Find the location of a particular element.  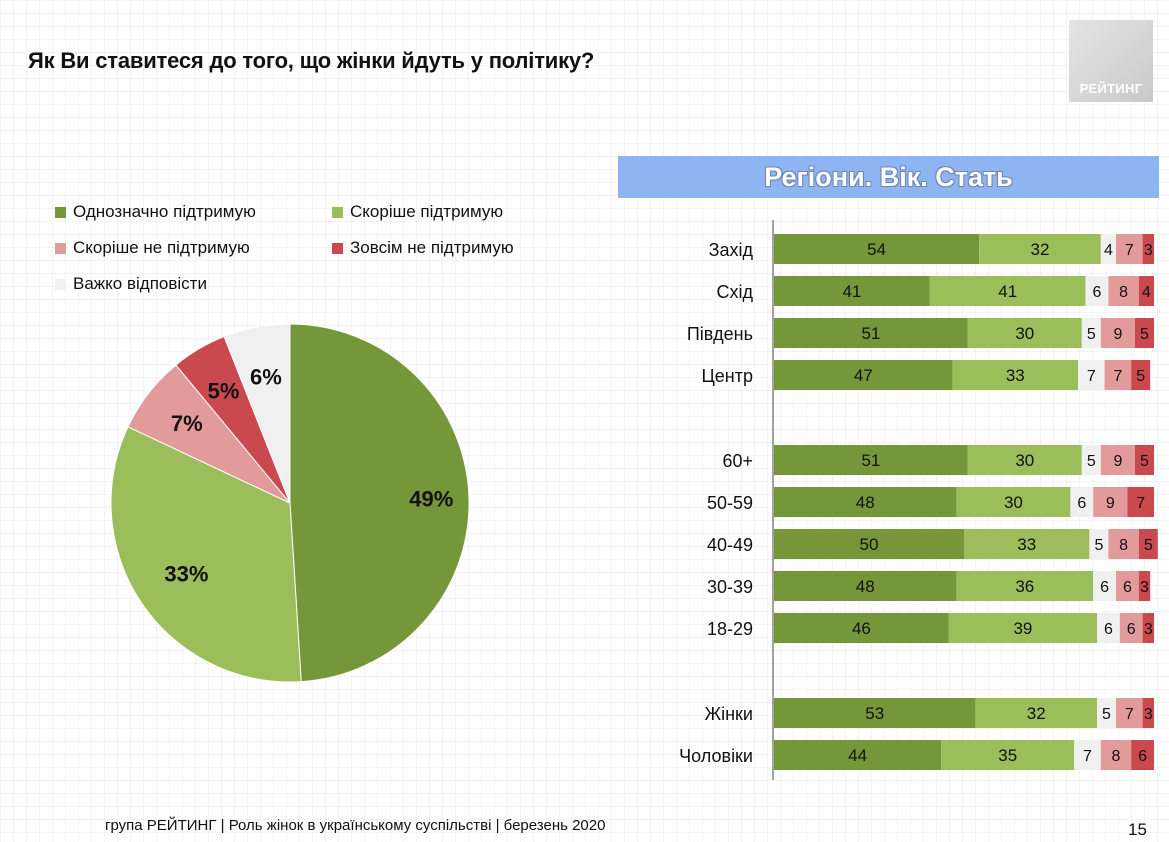

bar-data-label: 47 is located at coordinates (863, 375).